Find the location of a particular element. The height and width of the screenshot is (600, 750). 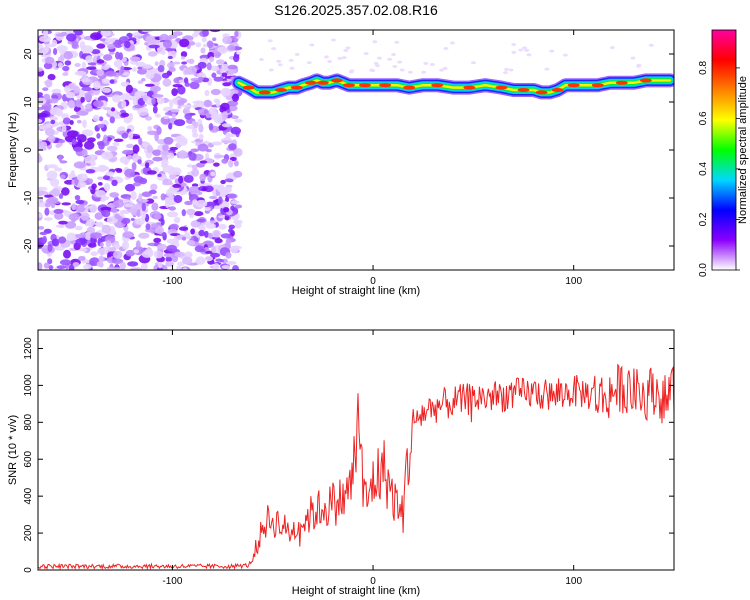

top-y-axis-label: Frequency (Hz) is located at coordinates (13, 150).